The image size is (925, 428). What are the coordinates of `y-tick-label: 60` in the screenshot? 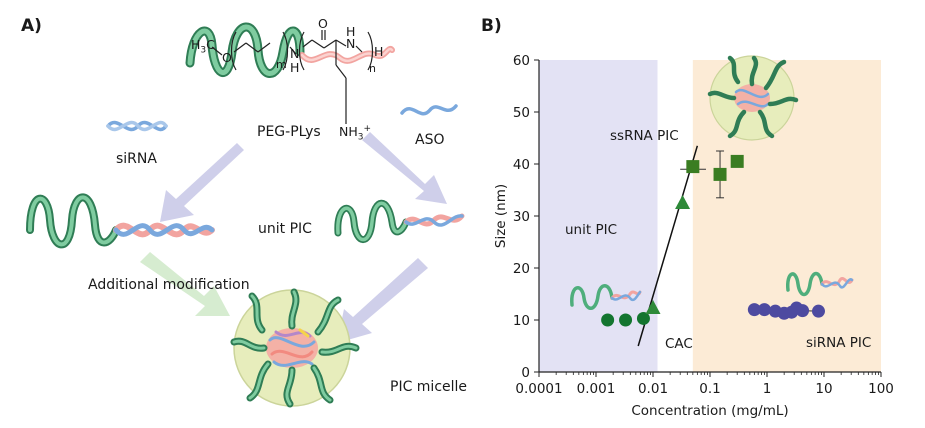 It's located at (521, 61).